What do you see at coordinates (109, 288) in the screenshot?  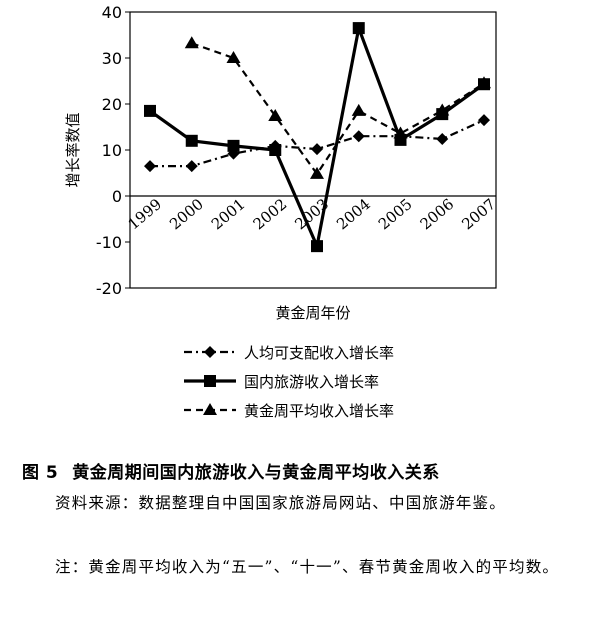 I see `y-tick-label: -20` at bounding box center [109, 288].